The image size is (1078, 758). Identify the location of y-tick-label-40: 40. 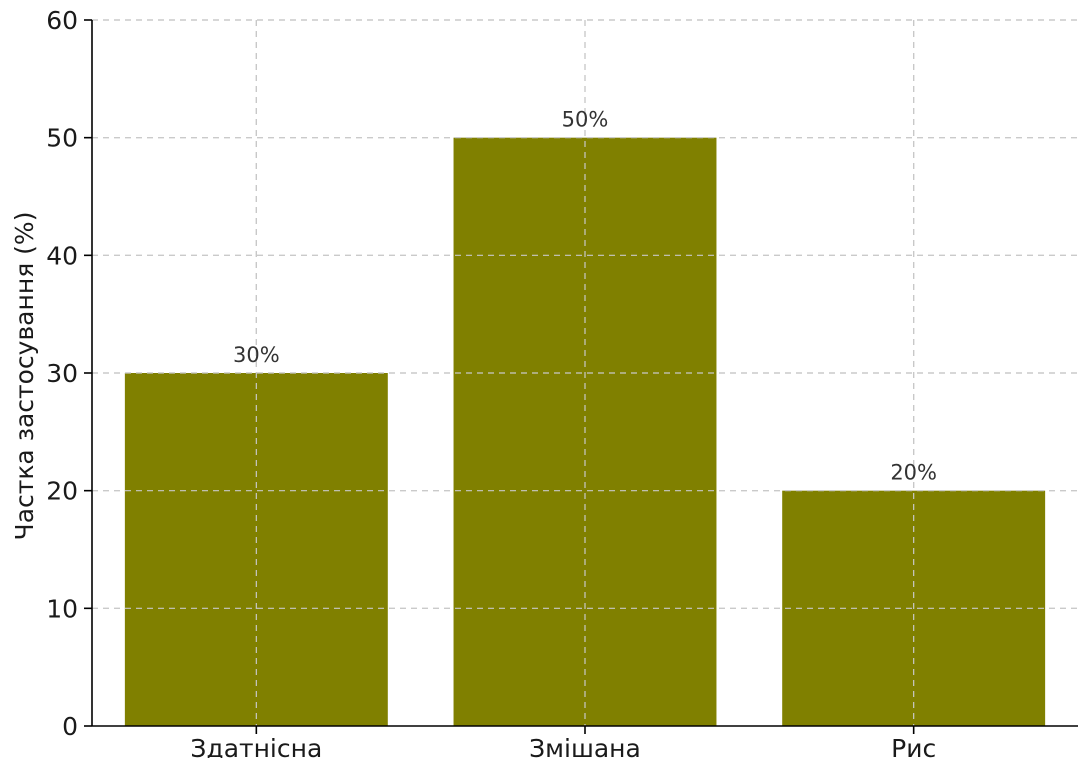
(62, 255).